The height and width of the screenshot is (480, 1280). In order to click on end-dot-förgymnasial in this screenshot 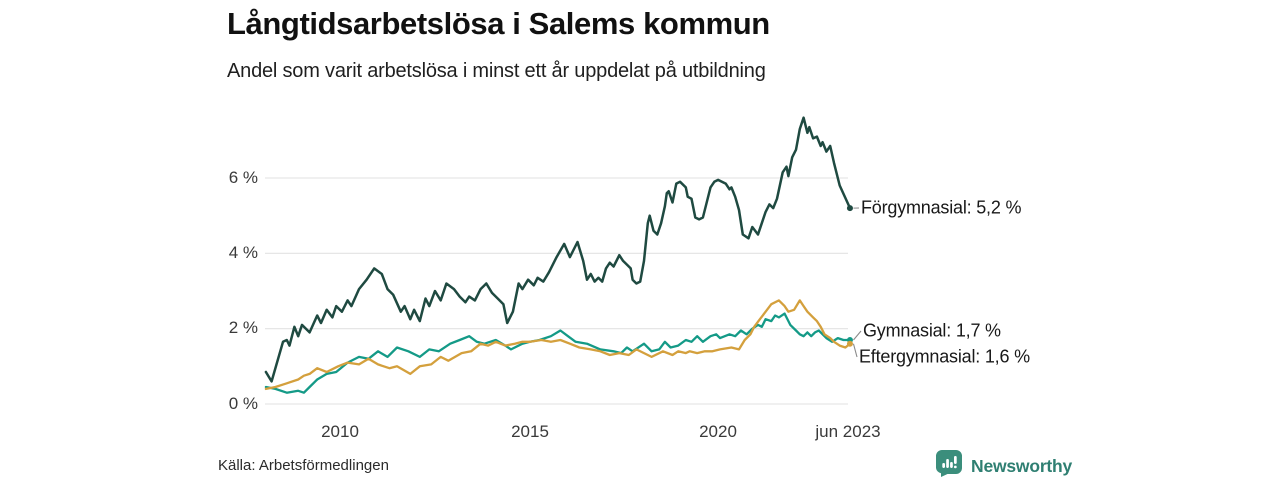, I will do `click(849, 208)`.